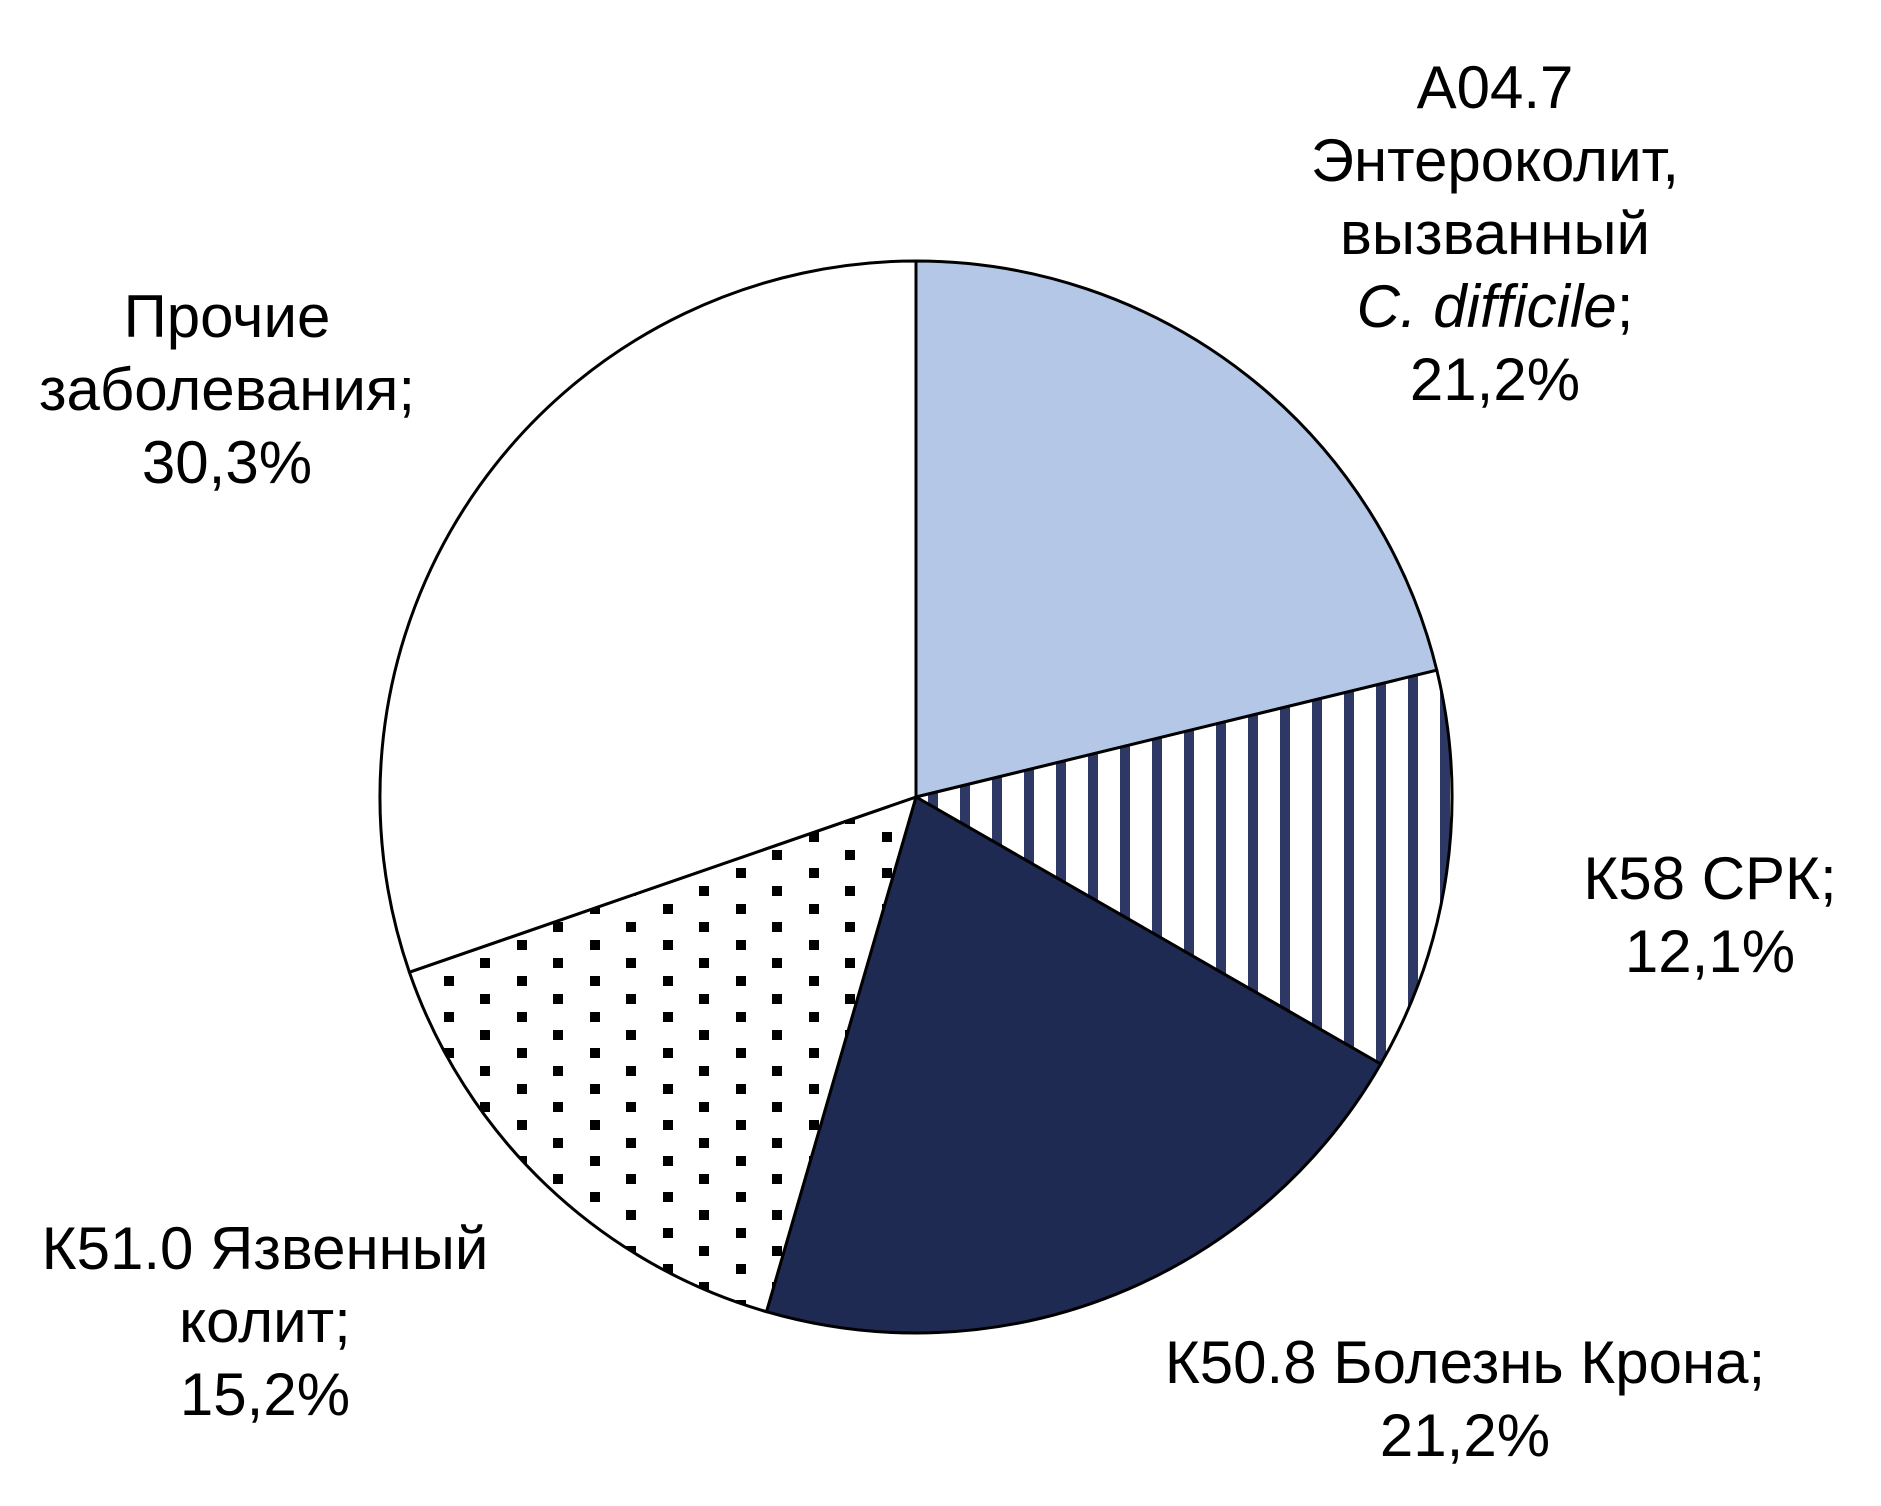  What do you see at coordinates (662, 1054) in the screenshot?
I see `pie-slice-k510` at bounding box center [662, 1054].